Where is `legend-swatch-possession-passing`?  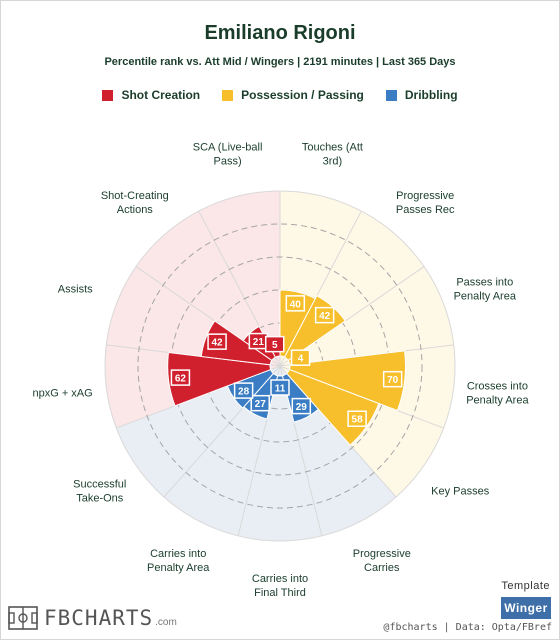
legend-swatch-possession-passing is located at coordinates (228, 95).